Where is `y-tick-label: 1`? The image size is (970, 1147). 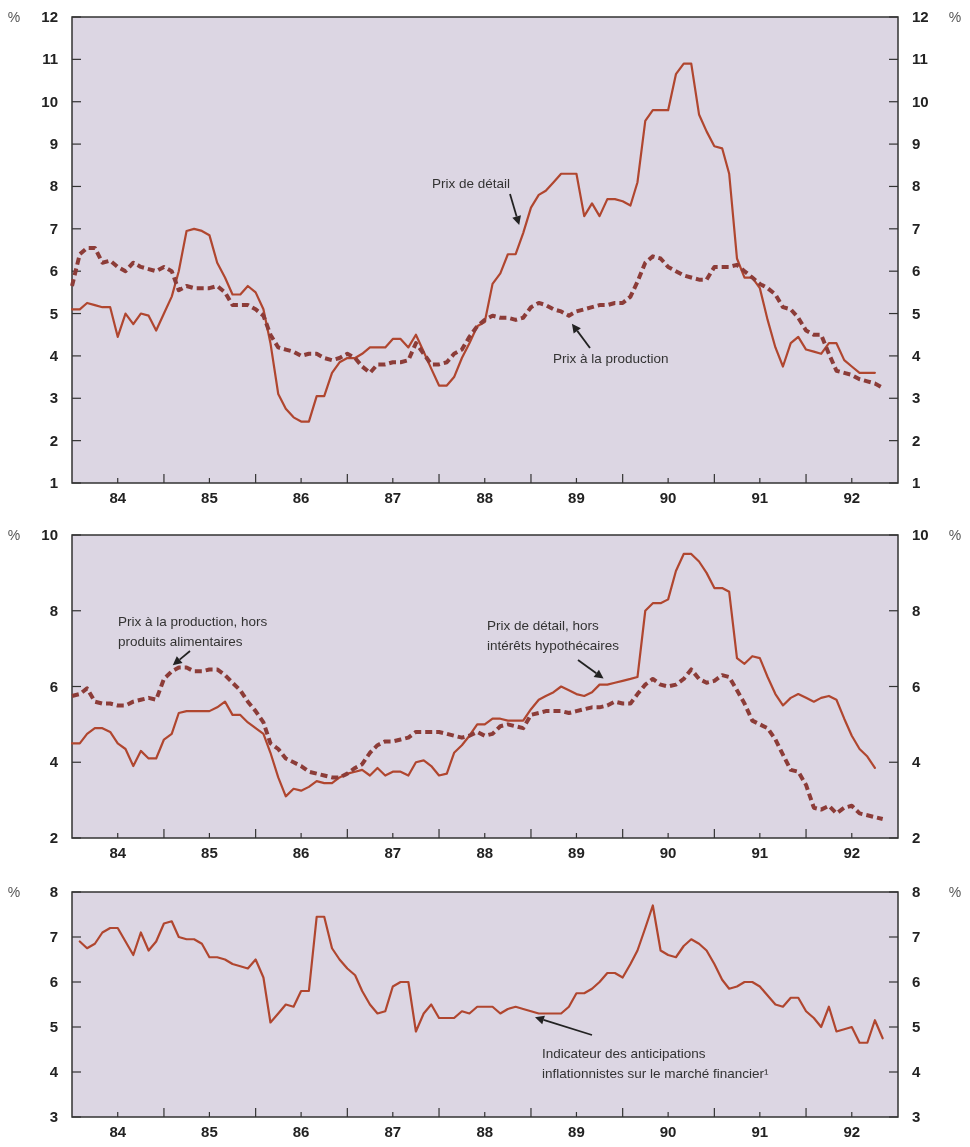 y-tick-label: 1 is located at coordinates (53, 482).